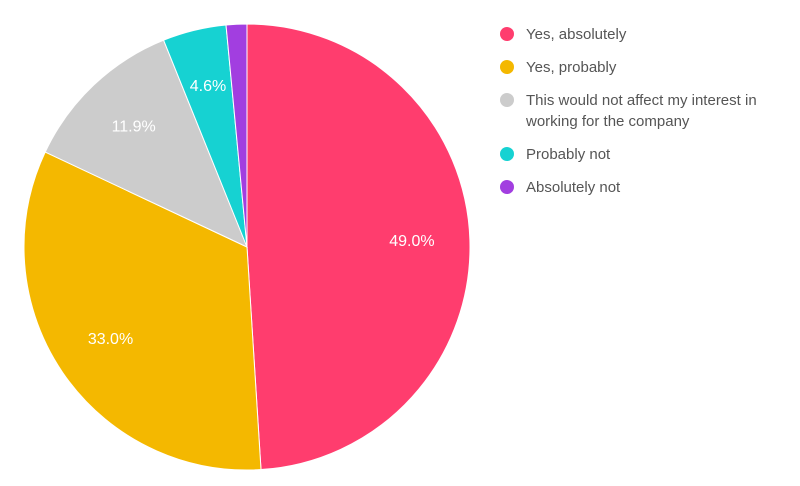 The height and width of the screenshot is (486, 800). I want to click on legend-item: Absolutely not, so click(635, 187).